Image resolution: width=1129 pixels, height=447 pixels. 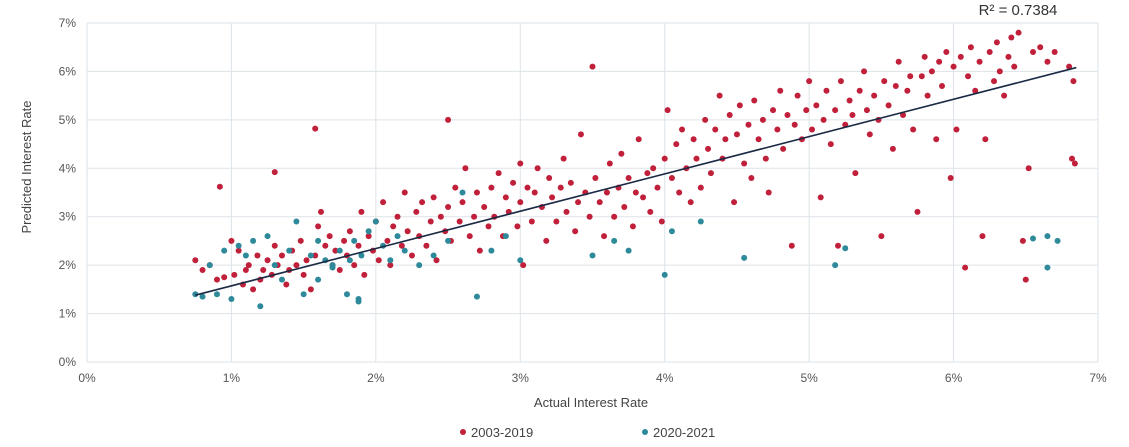 What do you see at coordinates (809, 378) in the screenshot?
I see `x-tick-label: 5%` at bounding box center [809, 378].